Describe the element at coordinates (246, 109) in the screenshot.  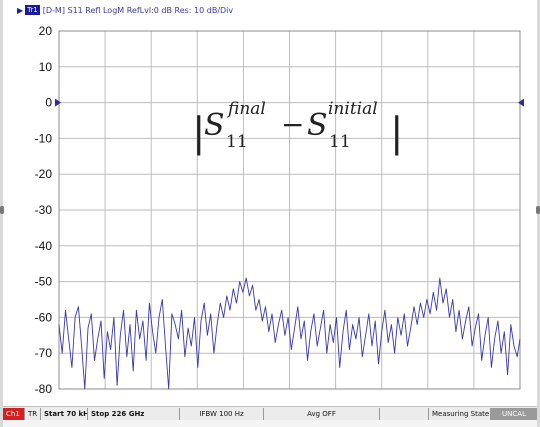
I see `formula-sup-left: final` at that location.